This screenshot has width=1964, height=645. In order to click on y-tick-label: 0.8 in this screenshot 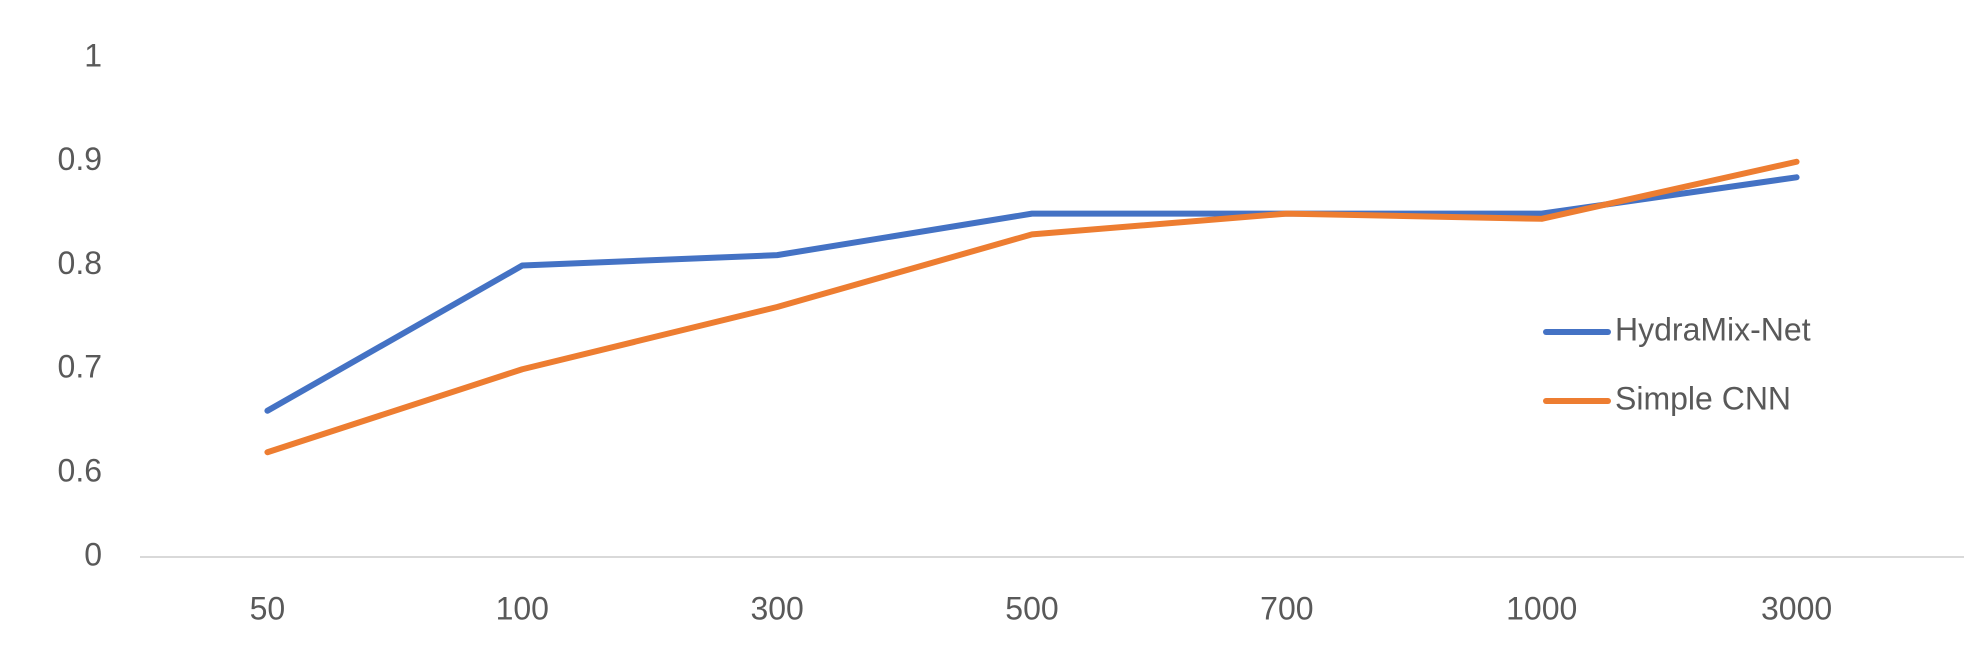, I will do `click(80, 263)`.